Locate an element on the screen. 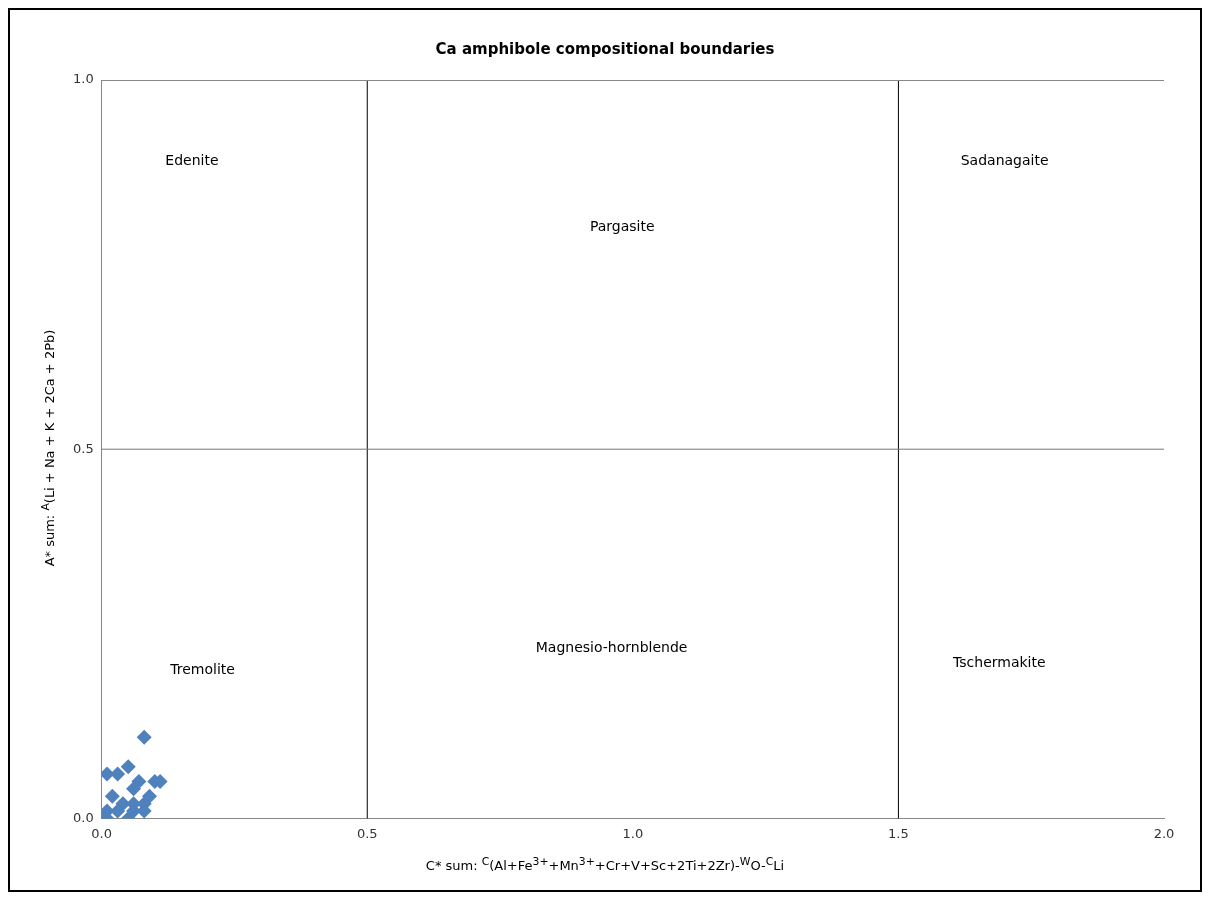  chart-title: Ca amphibole compositional boundaries is located at coordinates (605, 49).